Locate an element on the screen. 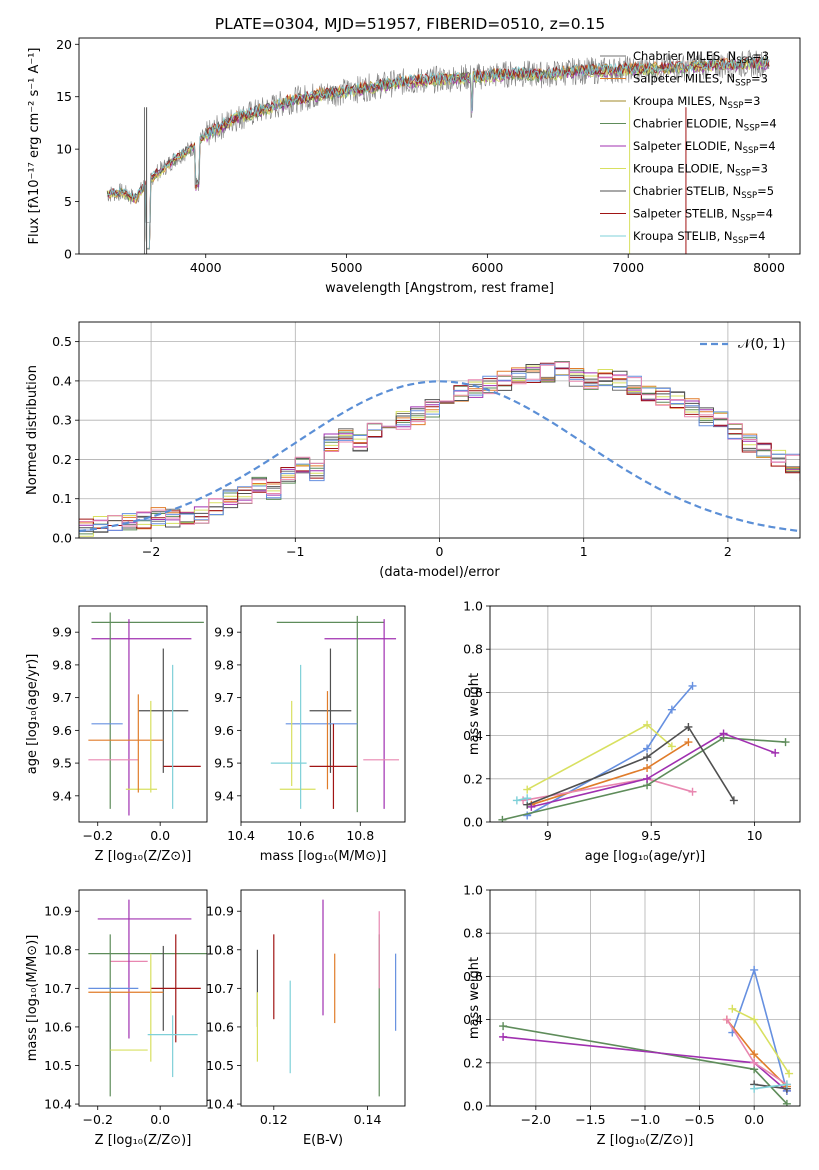 This screenshot has height=1170, width=819. x-tick-label: −1 is located at coordinates (295, 551).